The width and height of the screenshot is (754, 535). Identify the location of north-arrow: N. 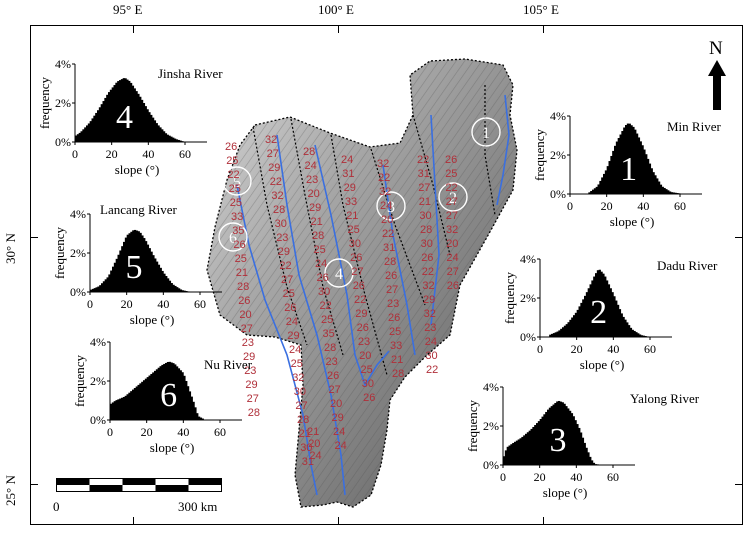
(717, 75).